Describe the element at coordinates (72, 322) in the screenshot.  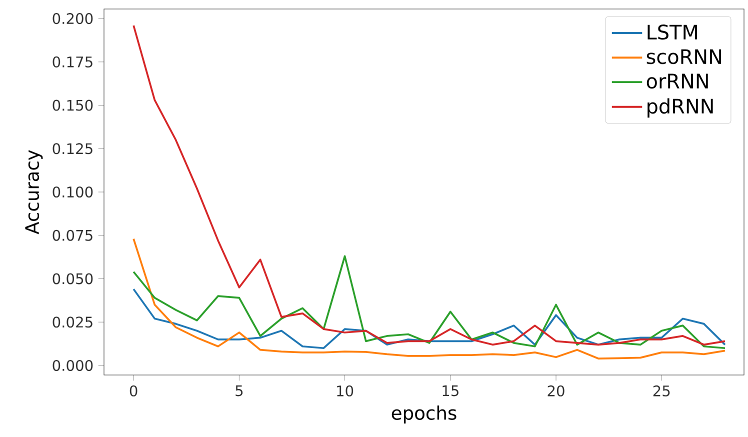
I see `y-tick-label: 0.025` at that location.